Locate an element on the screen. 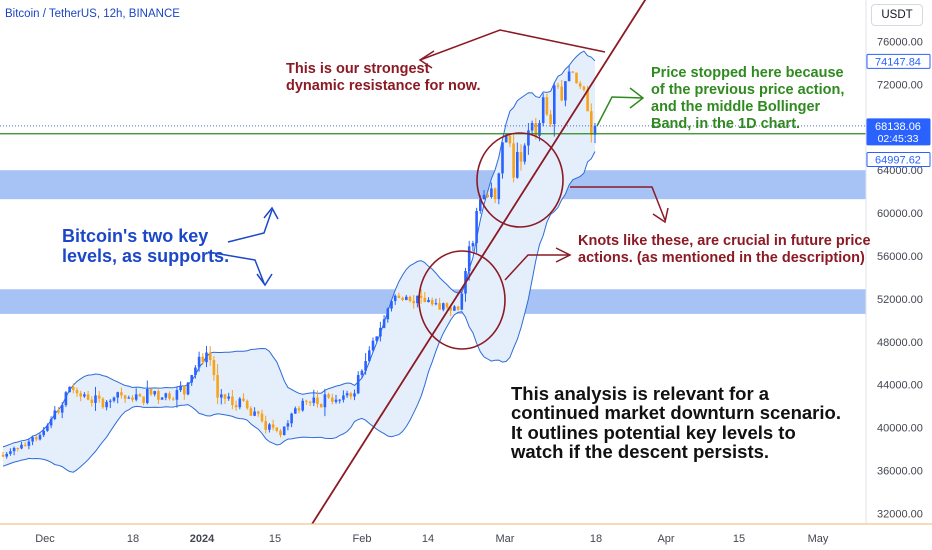  knot-circle-upper is located at coordinates (520, 180).